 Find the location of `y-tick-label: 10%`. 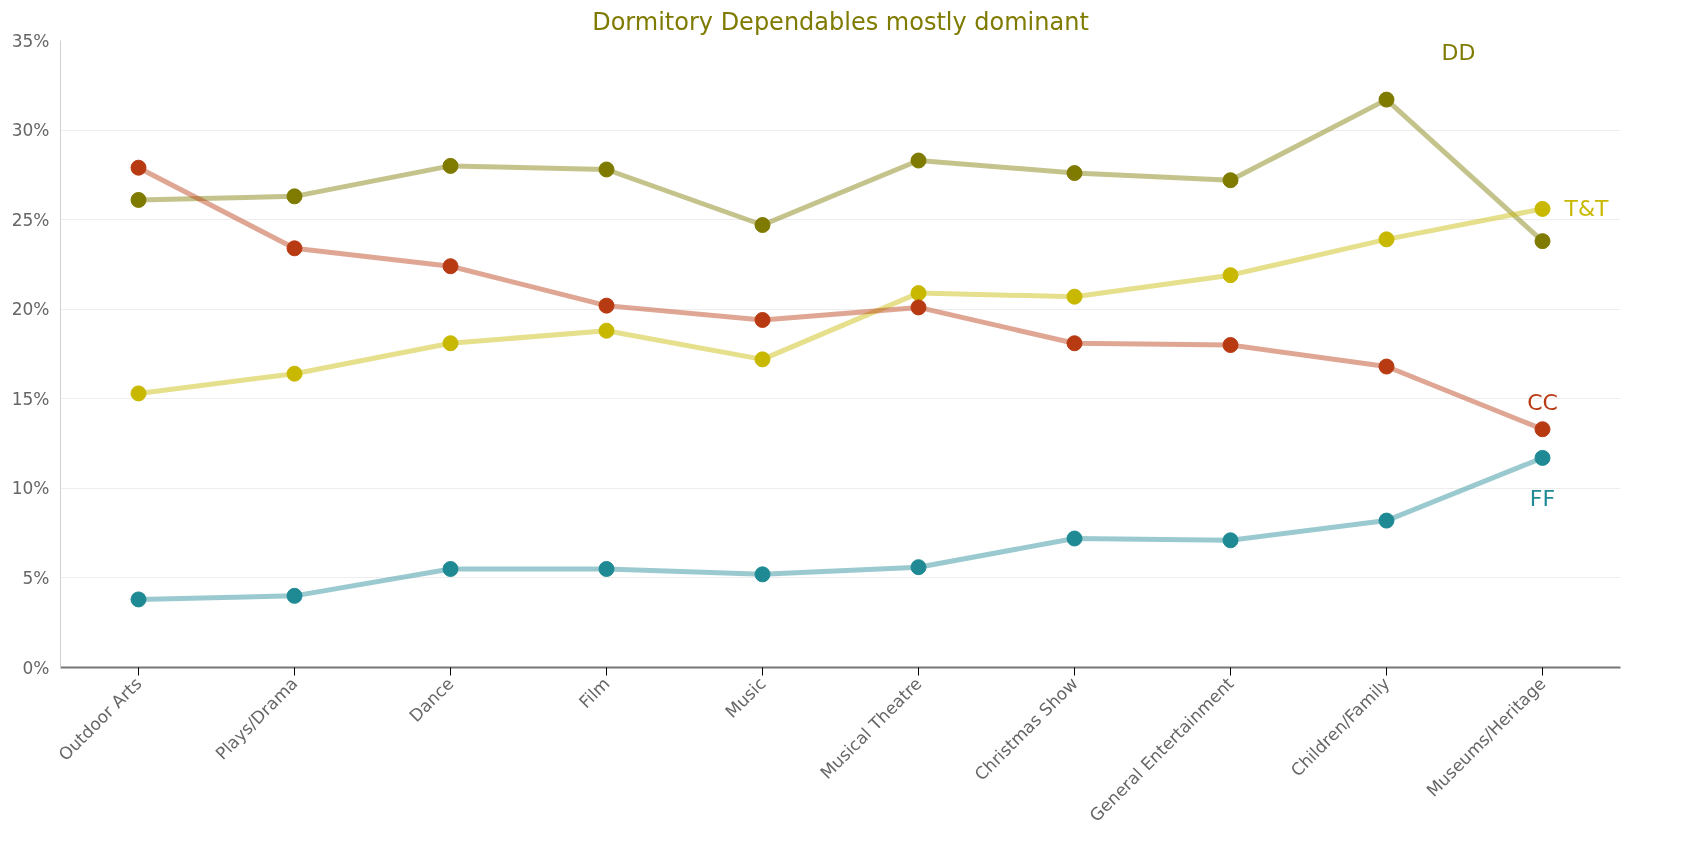

y-tick-label: 10% is located at coordinates (30, 488).